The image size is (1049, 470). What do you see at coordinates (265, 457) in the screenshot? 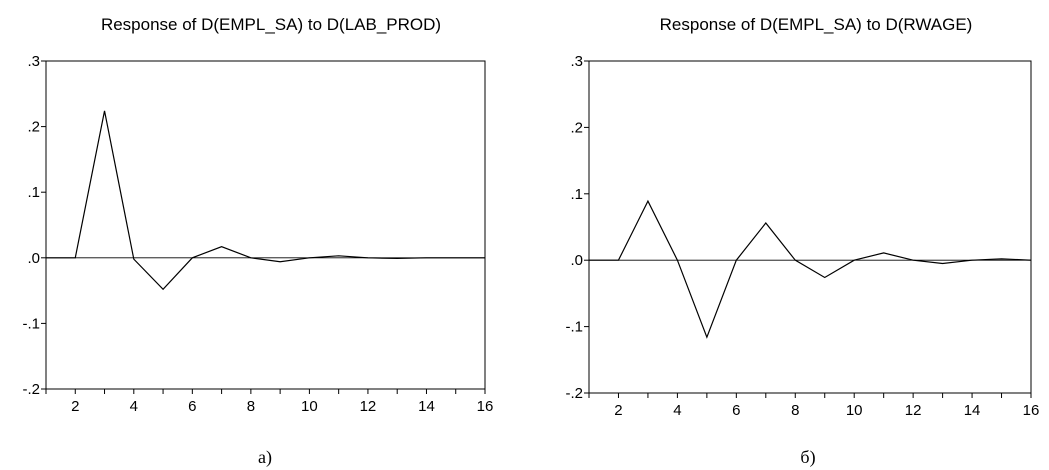
I see `panel-caption: а)` at bounding box center [265, 457].